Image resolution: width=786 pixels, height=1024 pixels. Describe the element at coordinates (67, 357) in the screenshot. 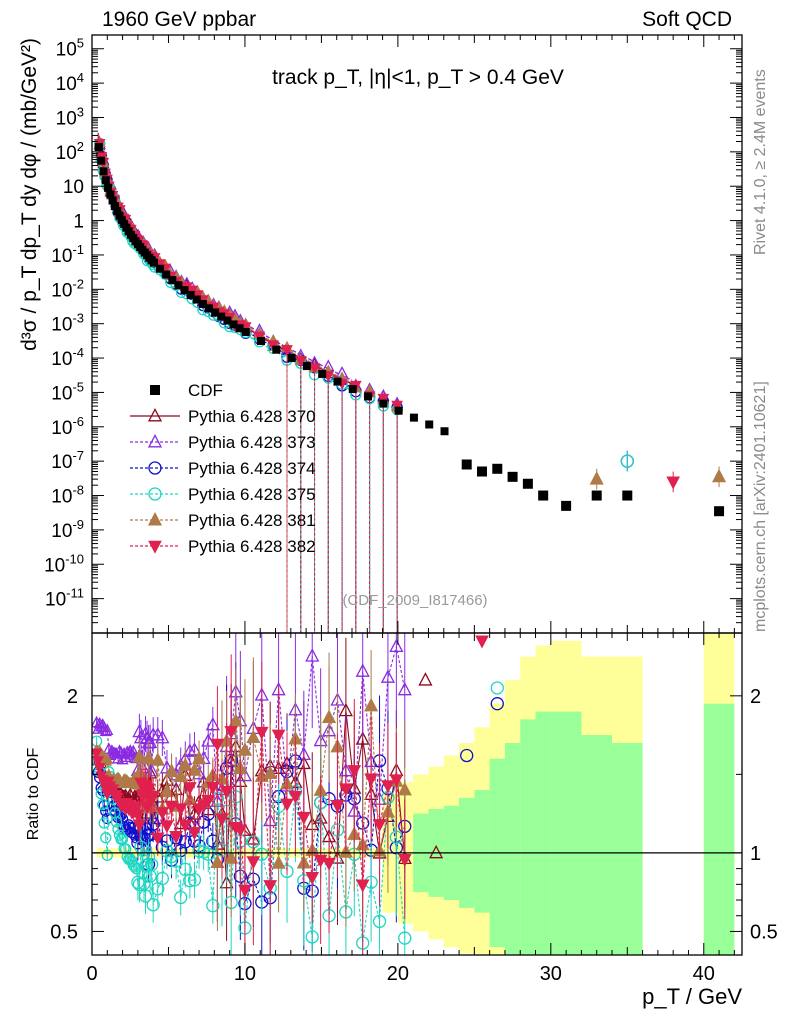

I see `y-tick-label: 10⁻⁴` at that location.